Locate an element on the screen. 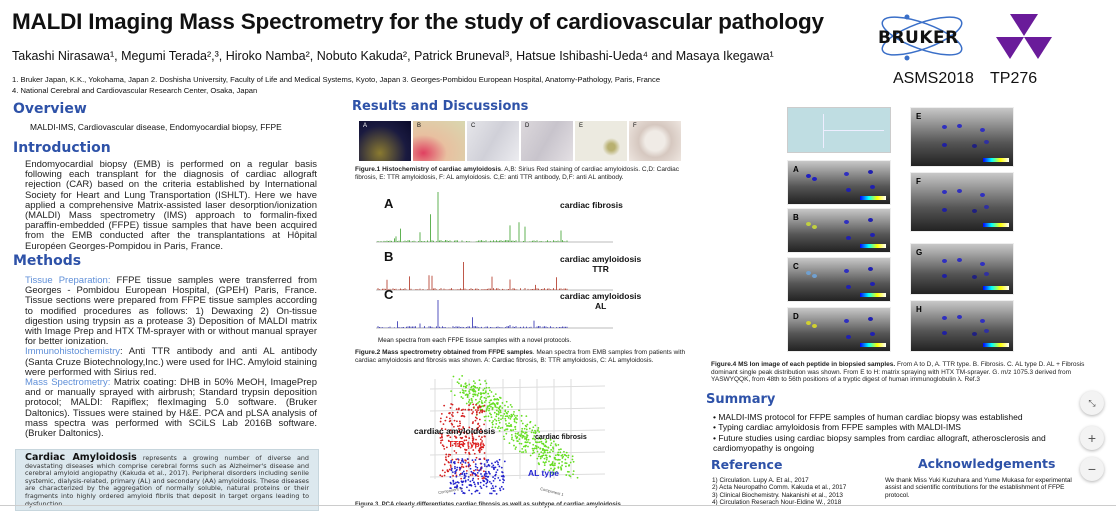 This screenshot has width=1116, height=511. color-scale-bar is located at coordinates (873, 198).